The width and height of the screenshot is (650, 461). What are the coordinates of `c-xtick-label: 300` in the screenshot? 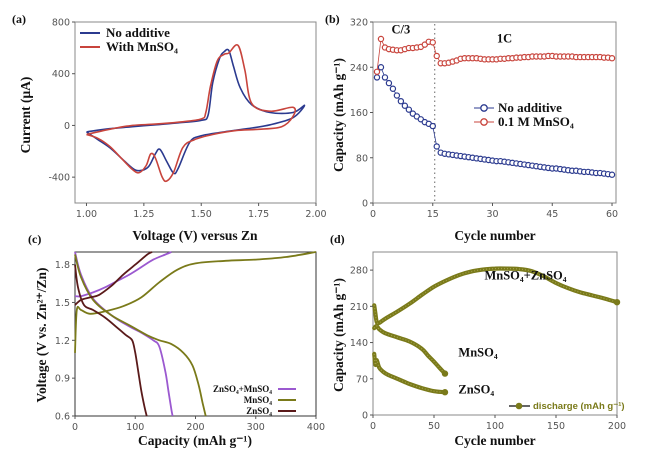 It's located at (256, 427).